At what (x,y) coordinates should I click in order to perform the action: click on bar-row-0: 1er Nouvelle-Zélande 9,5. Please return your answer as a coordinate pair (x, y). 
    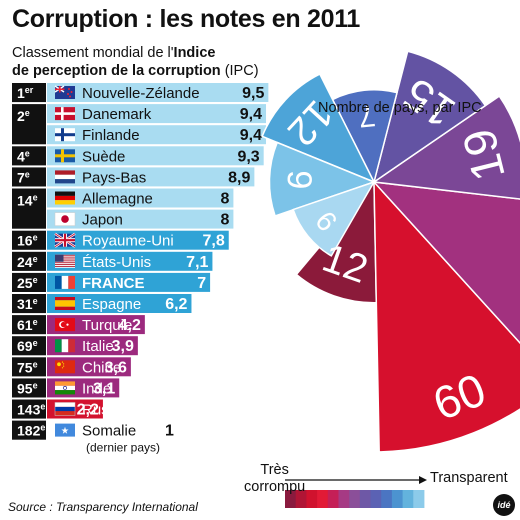
    Looking at the image, I should click on (140, 93).